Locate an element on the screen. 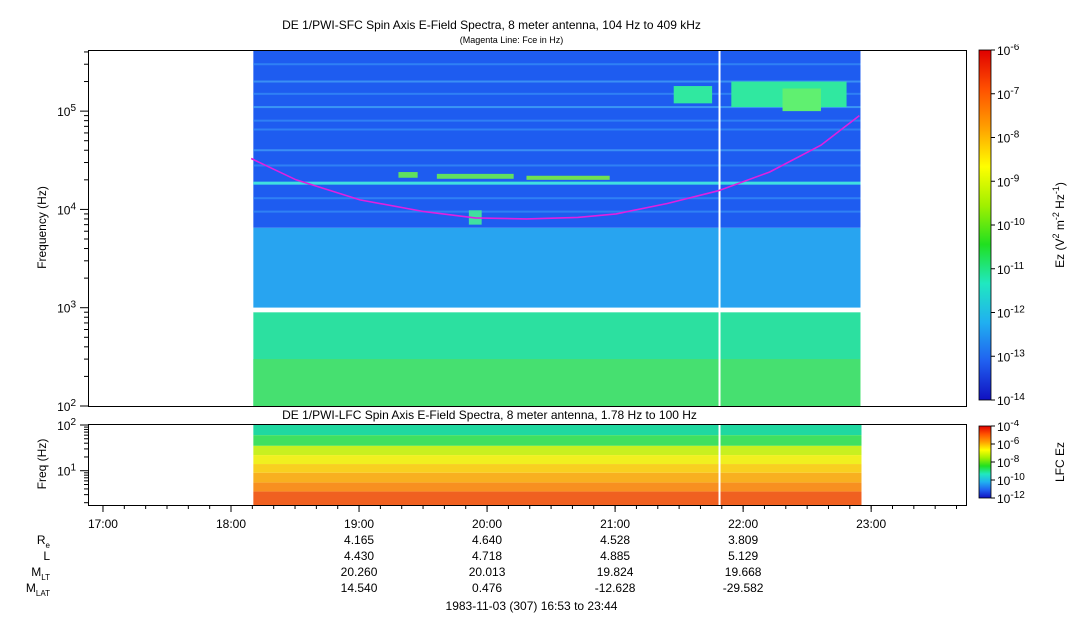  sfc-colorbar-tick-label: 10⁻⁹ is located at coordinates (1008, 181).